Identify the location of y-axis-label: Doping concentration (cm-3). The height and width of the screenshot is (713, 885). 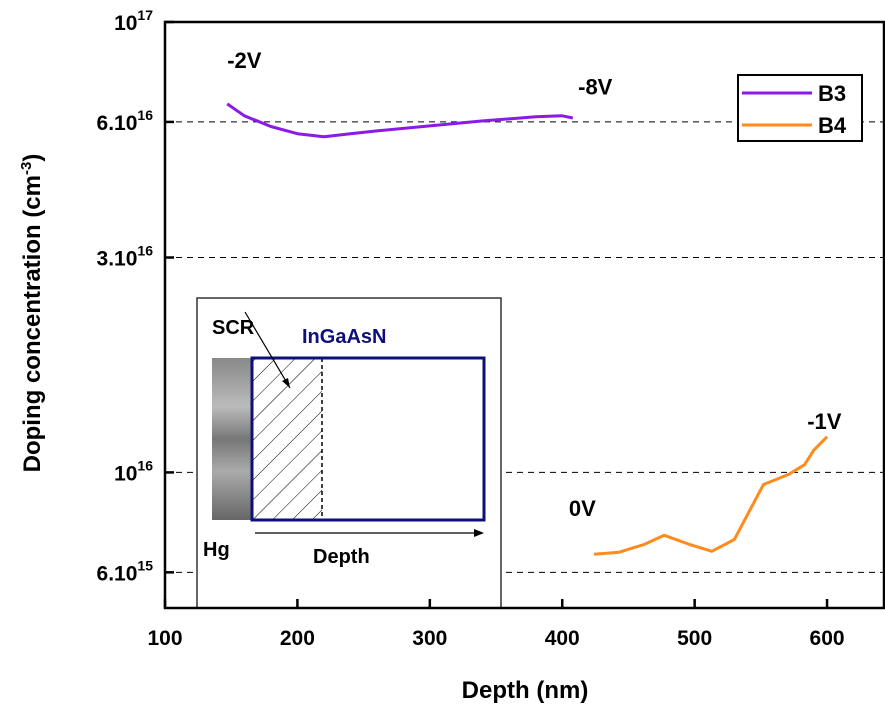
(32, 313).